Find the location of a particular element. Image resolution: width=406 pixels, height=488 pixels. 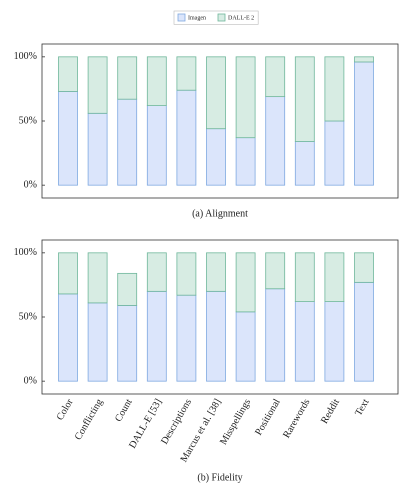

x-tick-label: Reddit is located at coordinates (330, 411).